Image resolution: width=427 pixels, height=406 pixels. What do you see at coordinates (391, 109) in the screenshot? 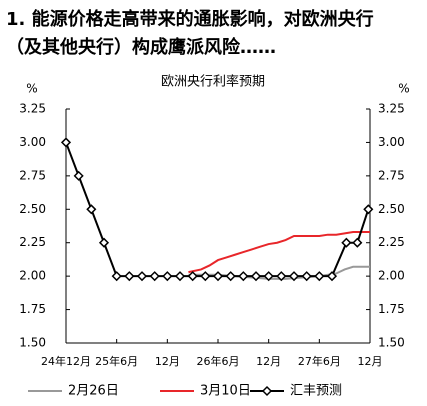
I see `y2-tick-label: 3.25` at bounding box center [391, 109].